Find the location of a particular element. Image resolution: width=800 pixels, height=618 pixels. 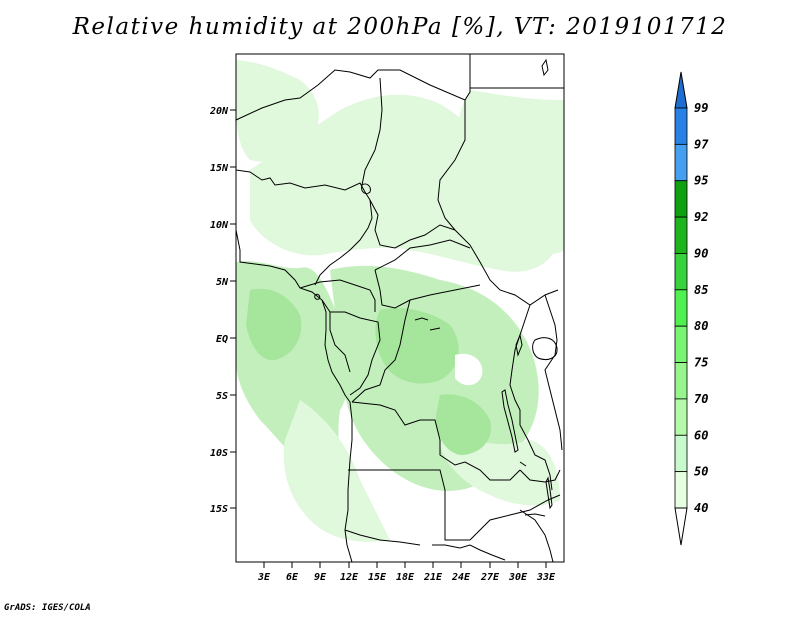

lon-label-21E: 21E is located at coordinates (433, 577).